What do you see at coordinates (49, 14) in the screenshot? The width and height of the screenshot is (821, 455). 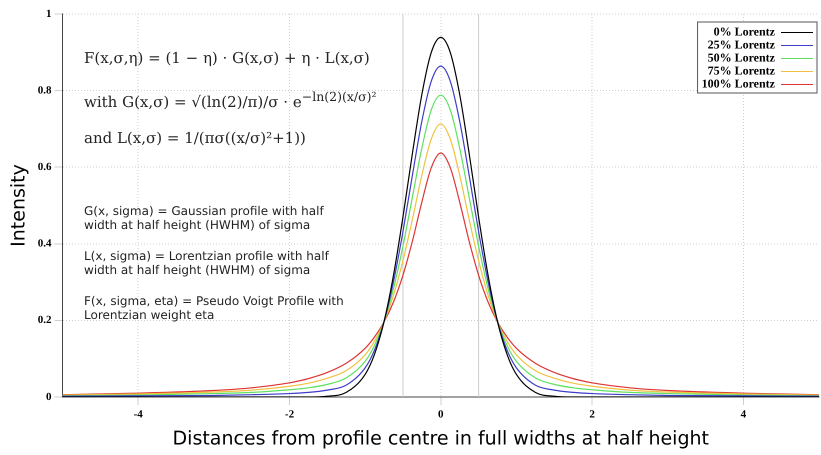 I see `y-tick-label: 1` at bounding box center [49, 14].